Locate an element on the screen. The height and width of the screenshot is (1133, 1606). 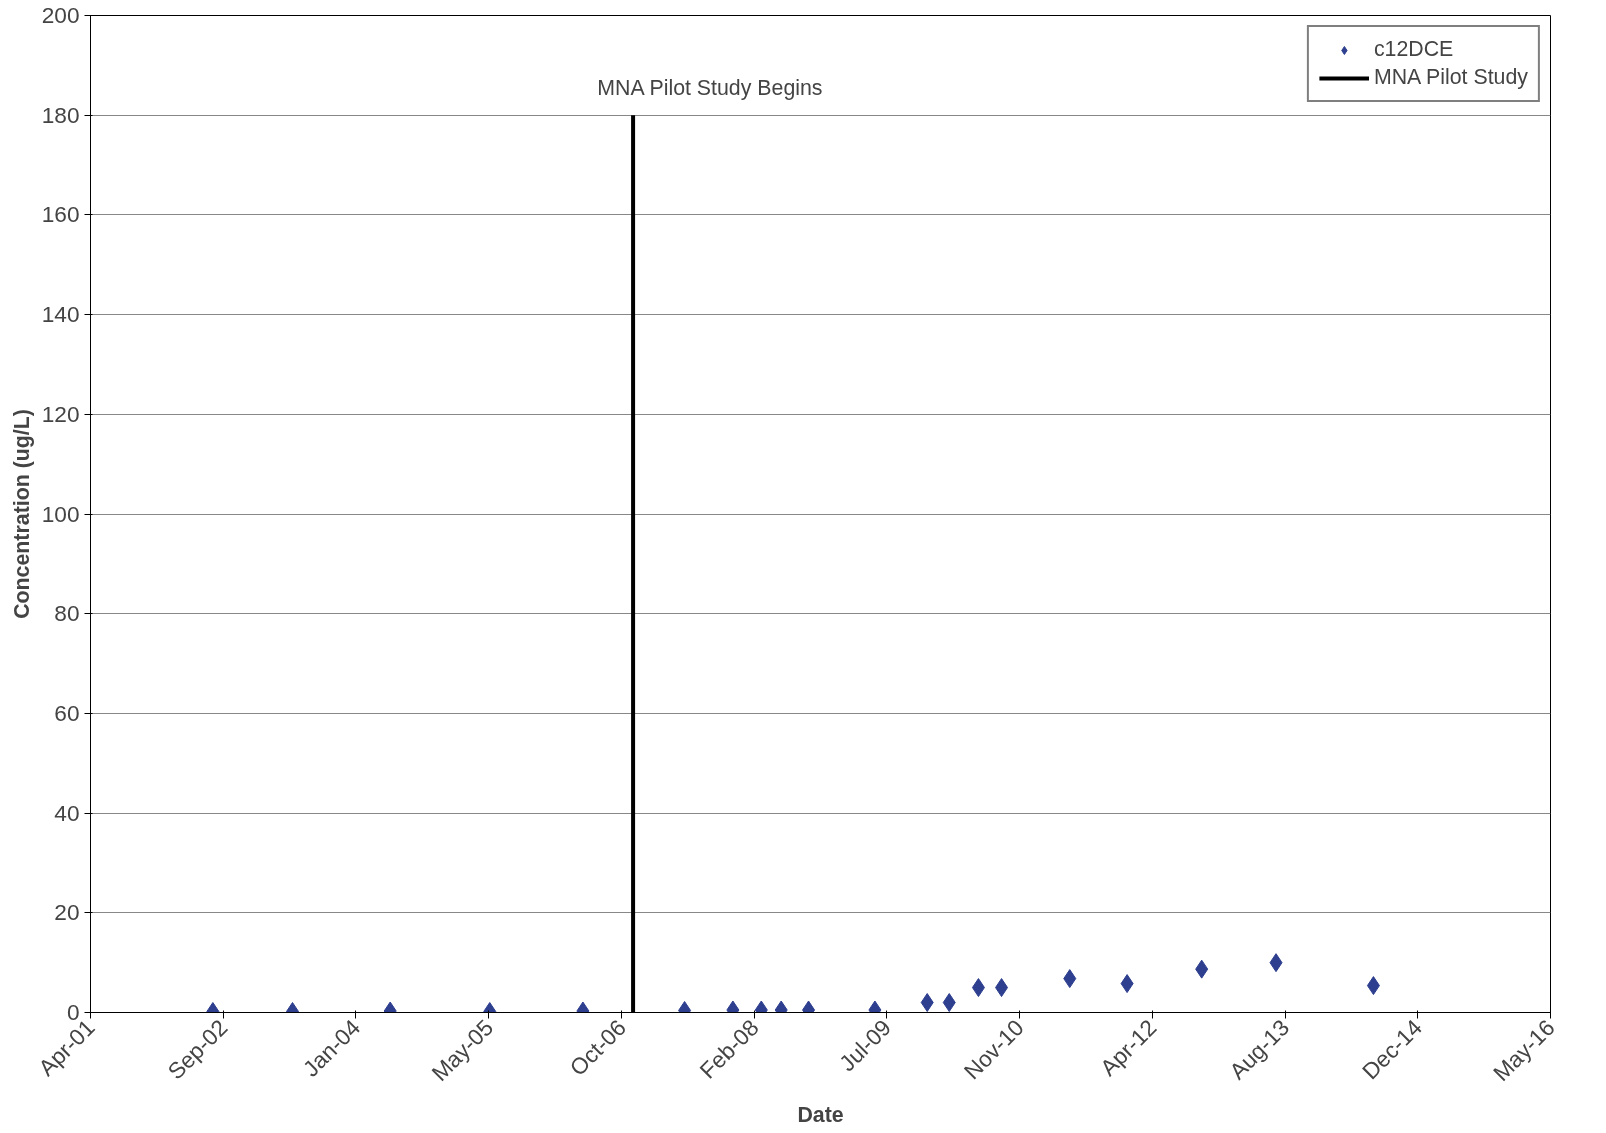
y-tick-label: 160 is located at coordinates (60, 214).